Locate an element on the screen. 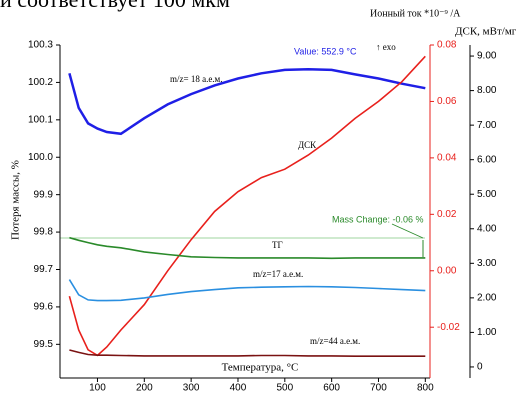  x-tick-label: 400 is located at coordinates (238, 388).